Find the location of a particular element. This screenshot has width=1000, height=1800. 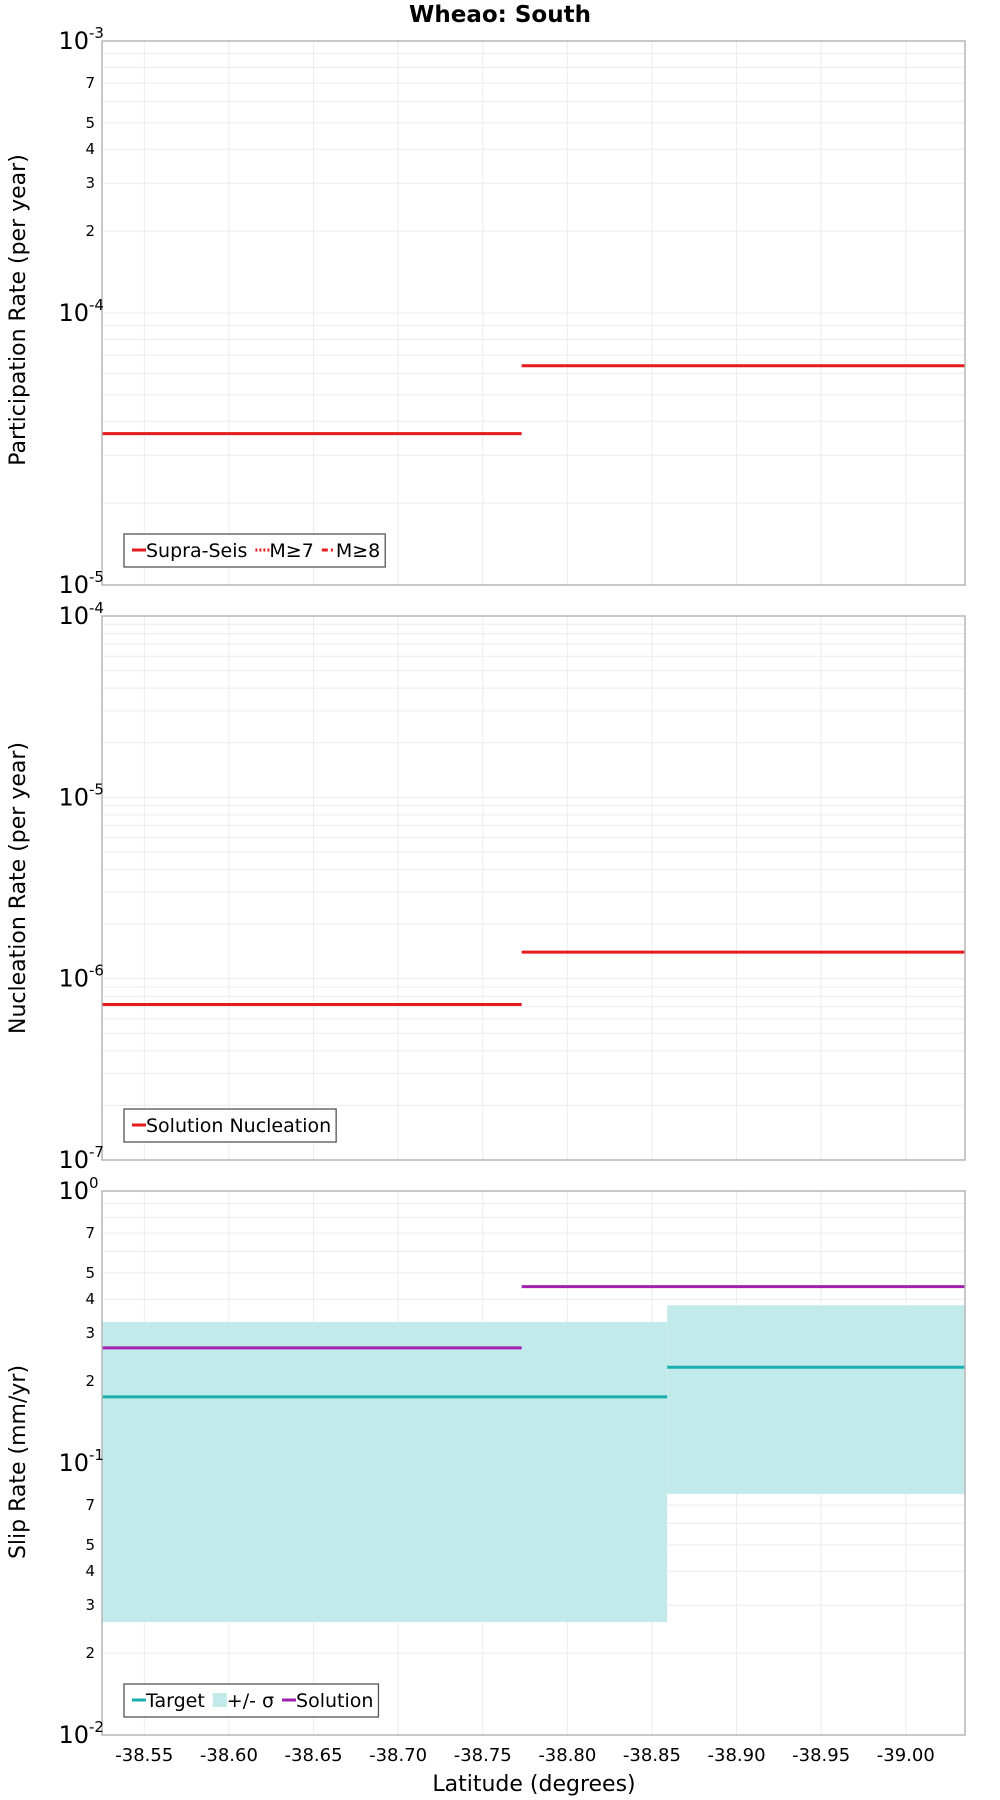

legend-label-solution-nucleation: Solution Nucleation is located at coordinates (238, 1126).